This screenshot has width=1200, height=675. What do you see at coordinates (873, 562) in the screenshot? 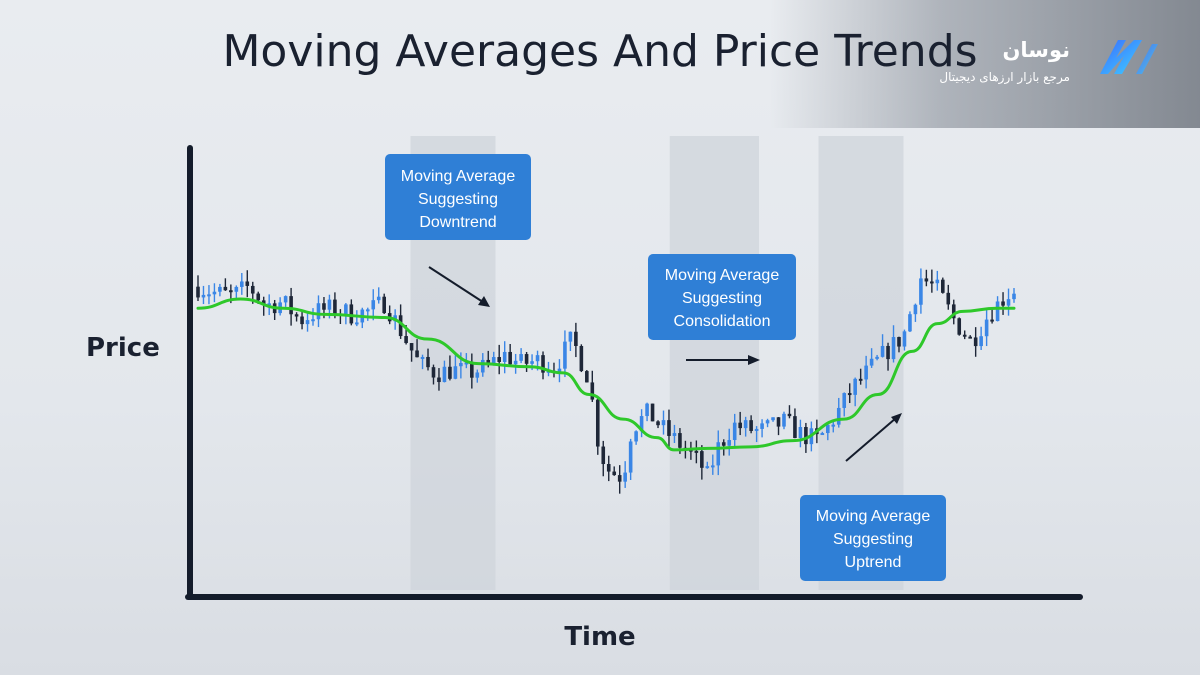
I see `annotation-uptrend-line-3: Uptrend` at bounding box center [873, 562].